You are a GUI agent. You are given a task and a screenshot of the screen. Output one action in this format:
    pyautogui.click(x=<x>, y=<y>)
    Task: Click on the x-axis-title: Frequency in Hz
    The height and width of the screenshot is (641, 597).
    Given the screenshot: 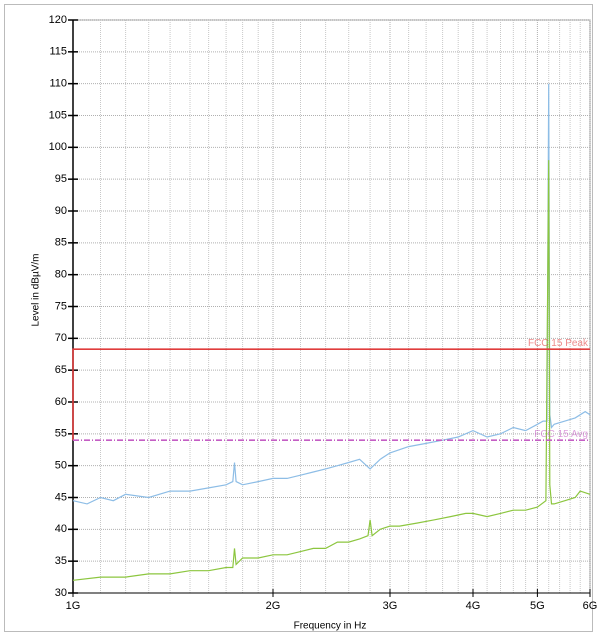 What is the action you would take?
    pyautogui.click(x=330, y=626)
    